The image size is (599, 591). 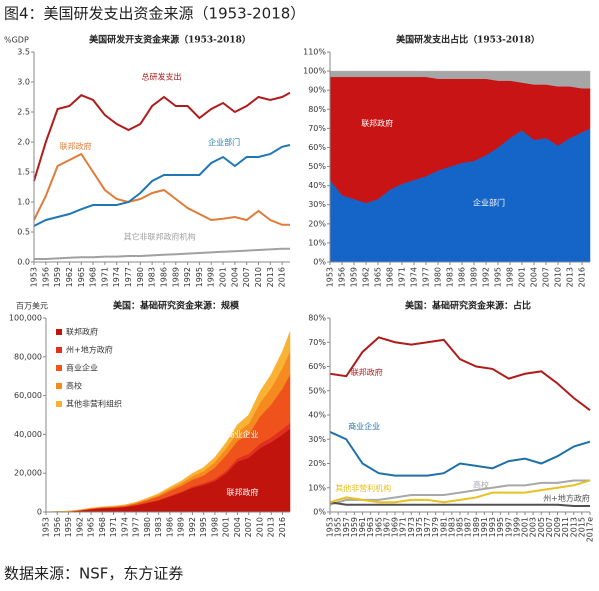 I want to click on area, so click(x=460, y=79).